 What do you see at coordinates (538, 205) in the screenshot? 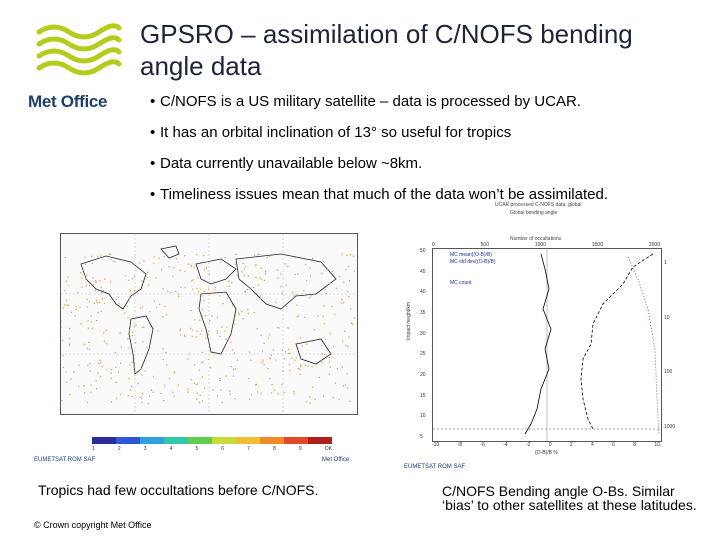
I see `profile-header-1: UCAR processed C-NOFS data, global` at bounding box center [538, 205].